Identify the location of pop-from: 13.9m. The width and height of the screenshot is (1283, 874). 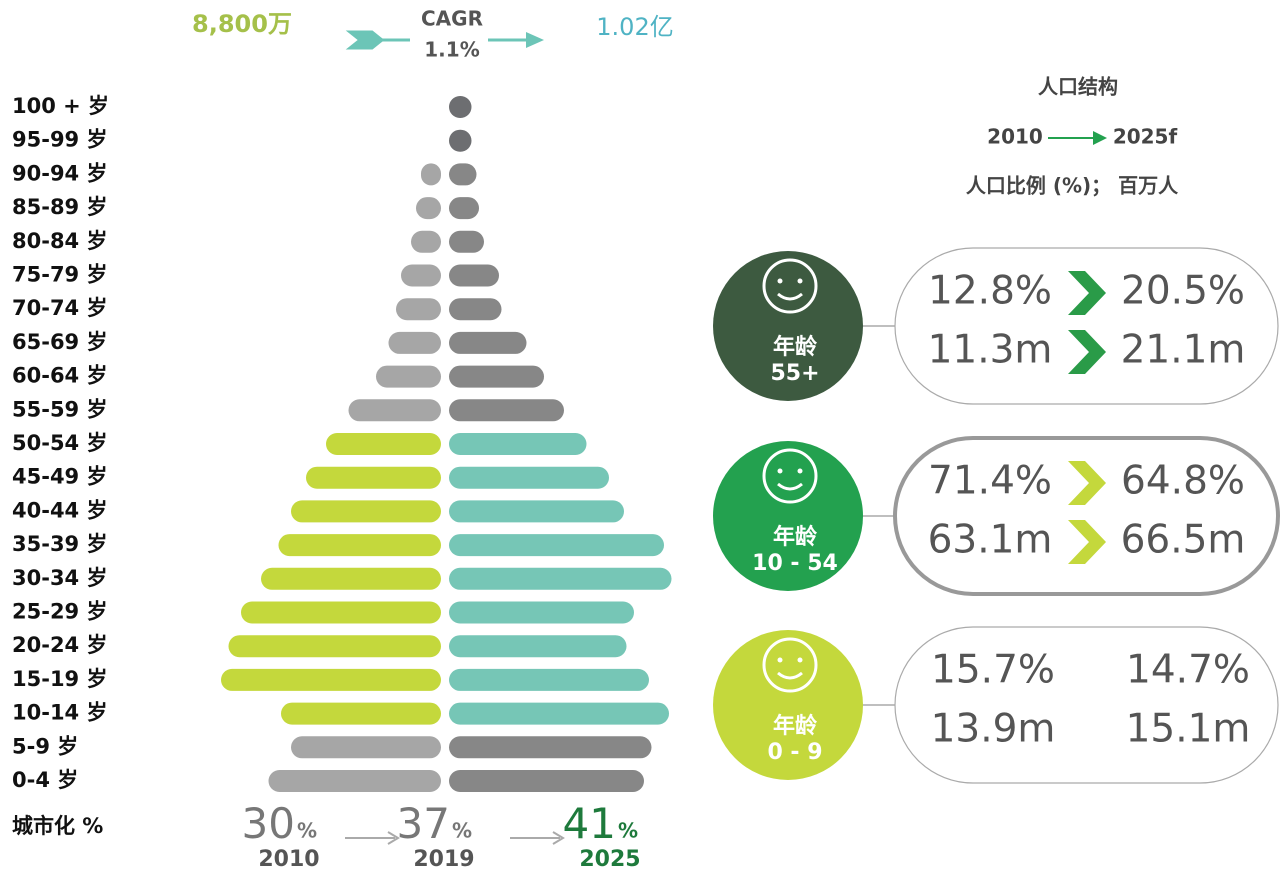
(993, 729).